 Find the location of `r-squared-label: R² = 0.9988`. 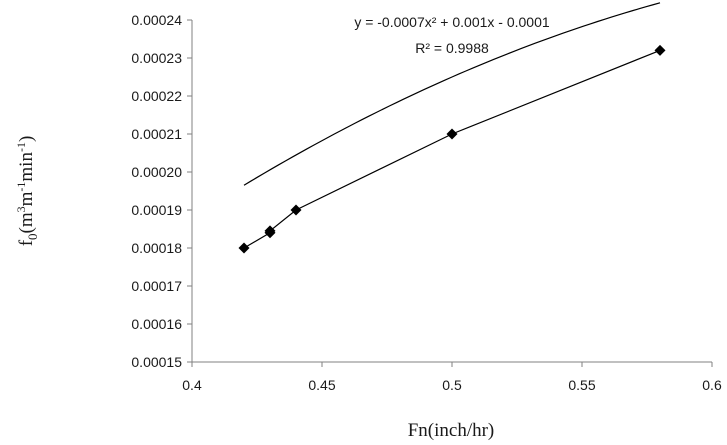

r-squared-label: R² = 0.9988 is located at coordinates (452, 48).